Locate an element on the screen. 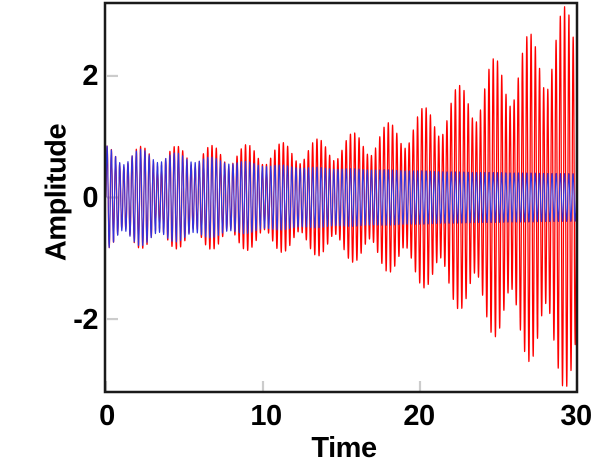  x-axis-label: Time is located at coordinates (344, 448).